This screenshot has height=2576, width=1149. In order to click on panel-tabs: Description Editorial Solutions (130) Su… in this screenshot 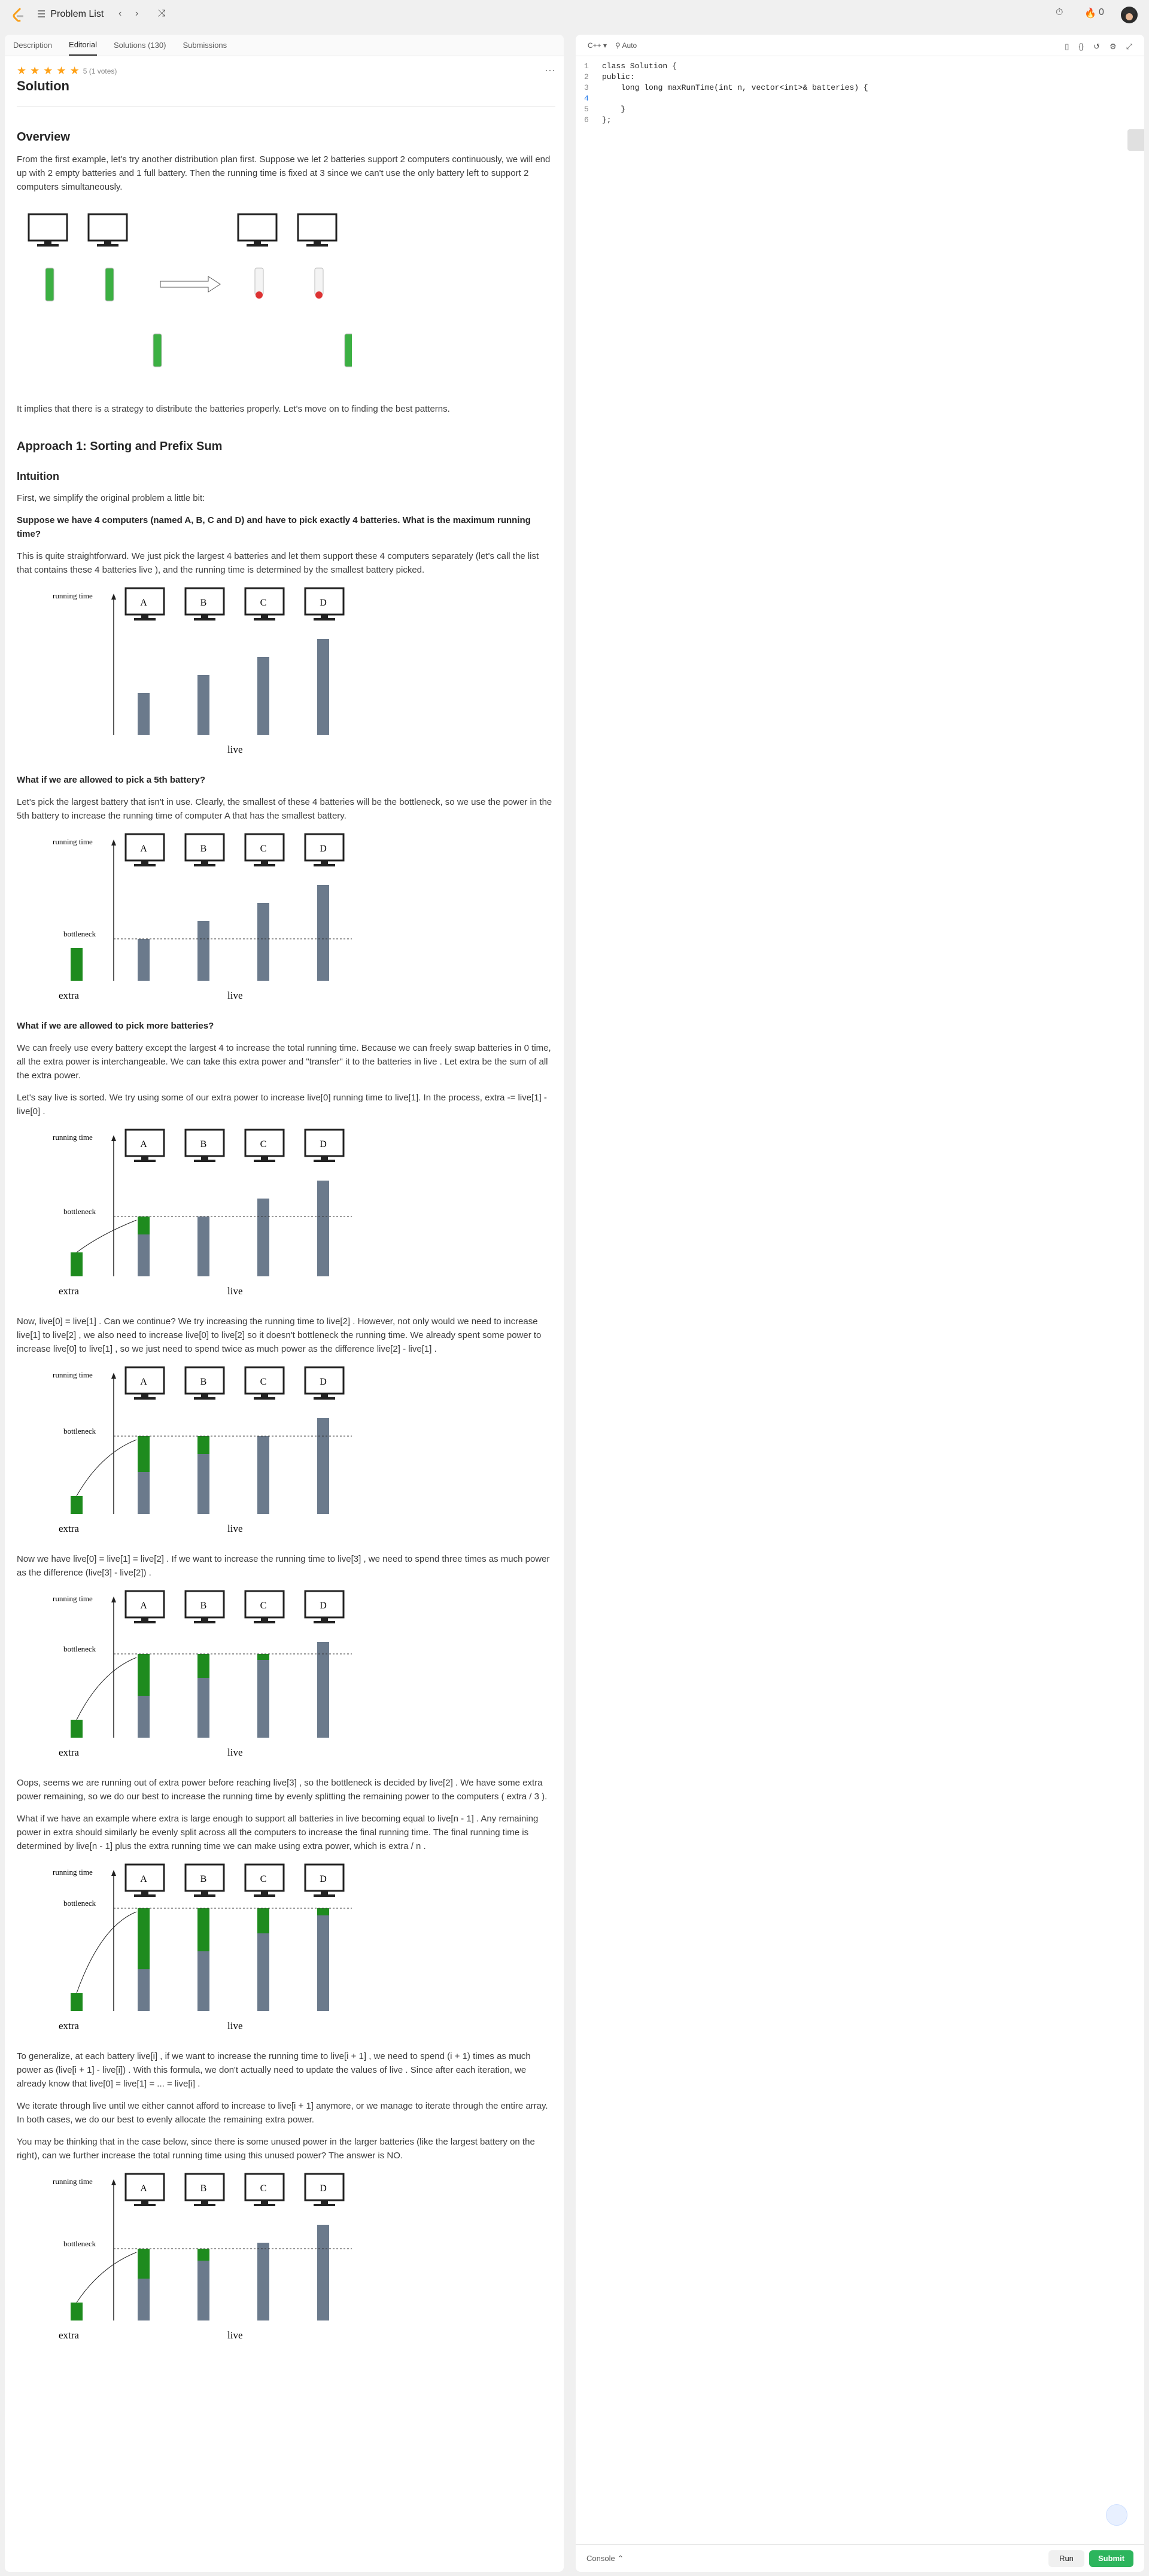, I will do `click(284, 45)`.